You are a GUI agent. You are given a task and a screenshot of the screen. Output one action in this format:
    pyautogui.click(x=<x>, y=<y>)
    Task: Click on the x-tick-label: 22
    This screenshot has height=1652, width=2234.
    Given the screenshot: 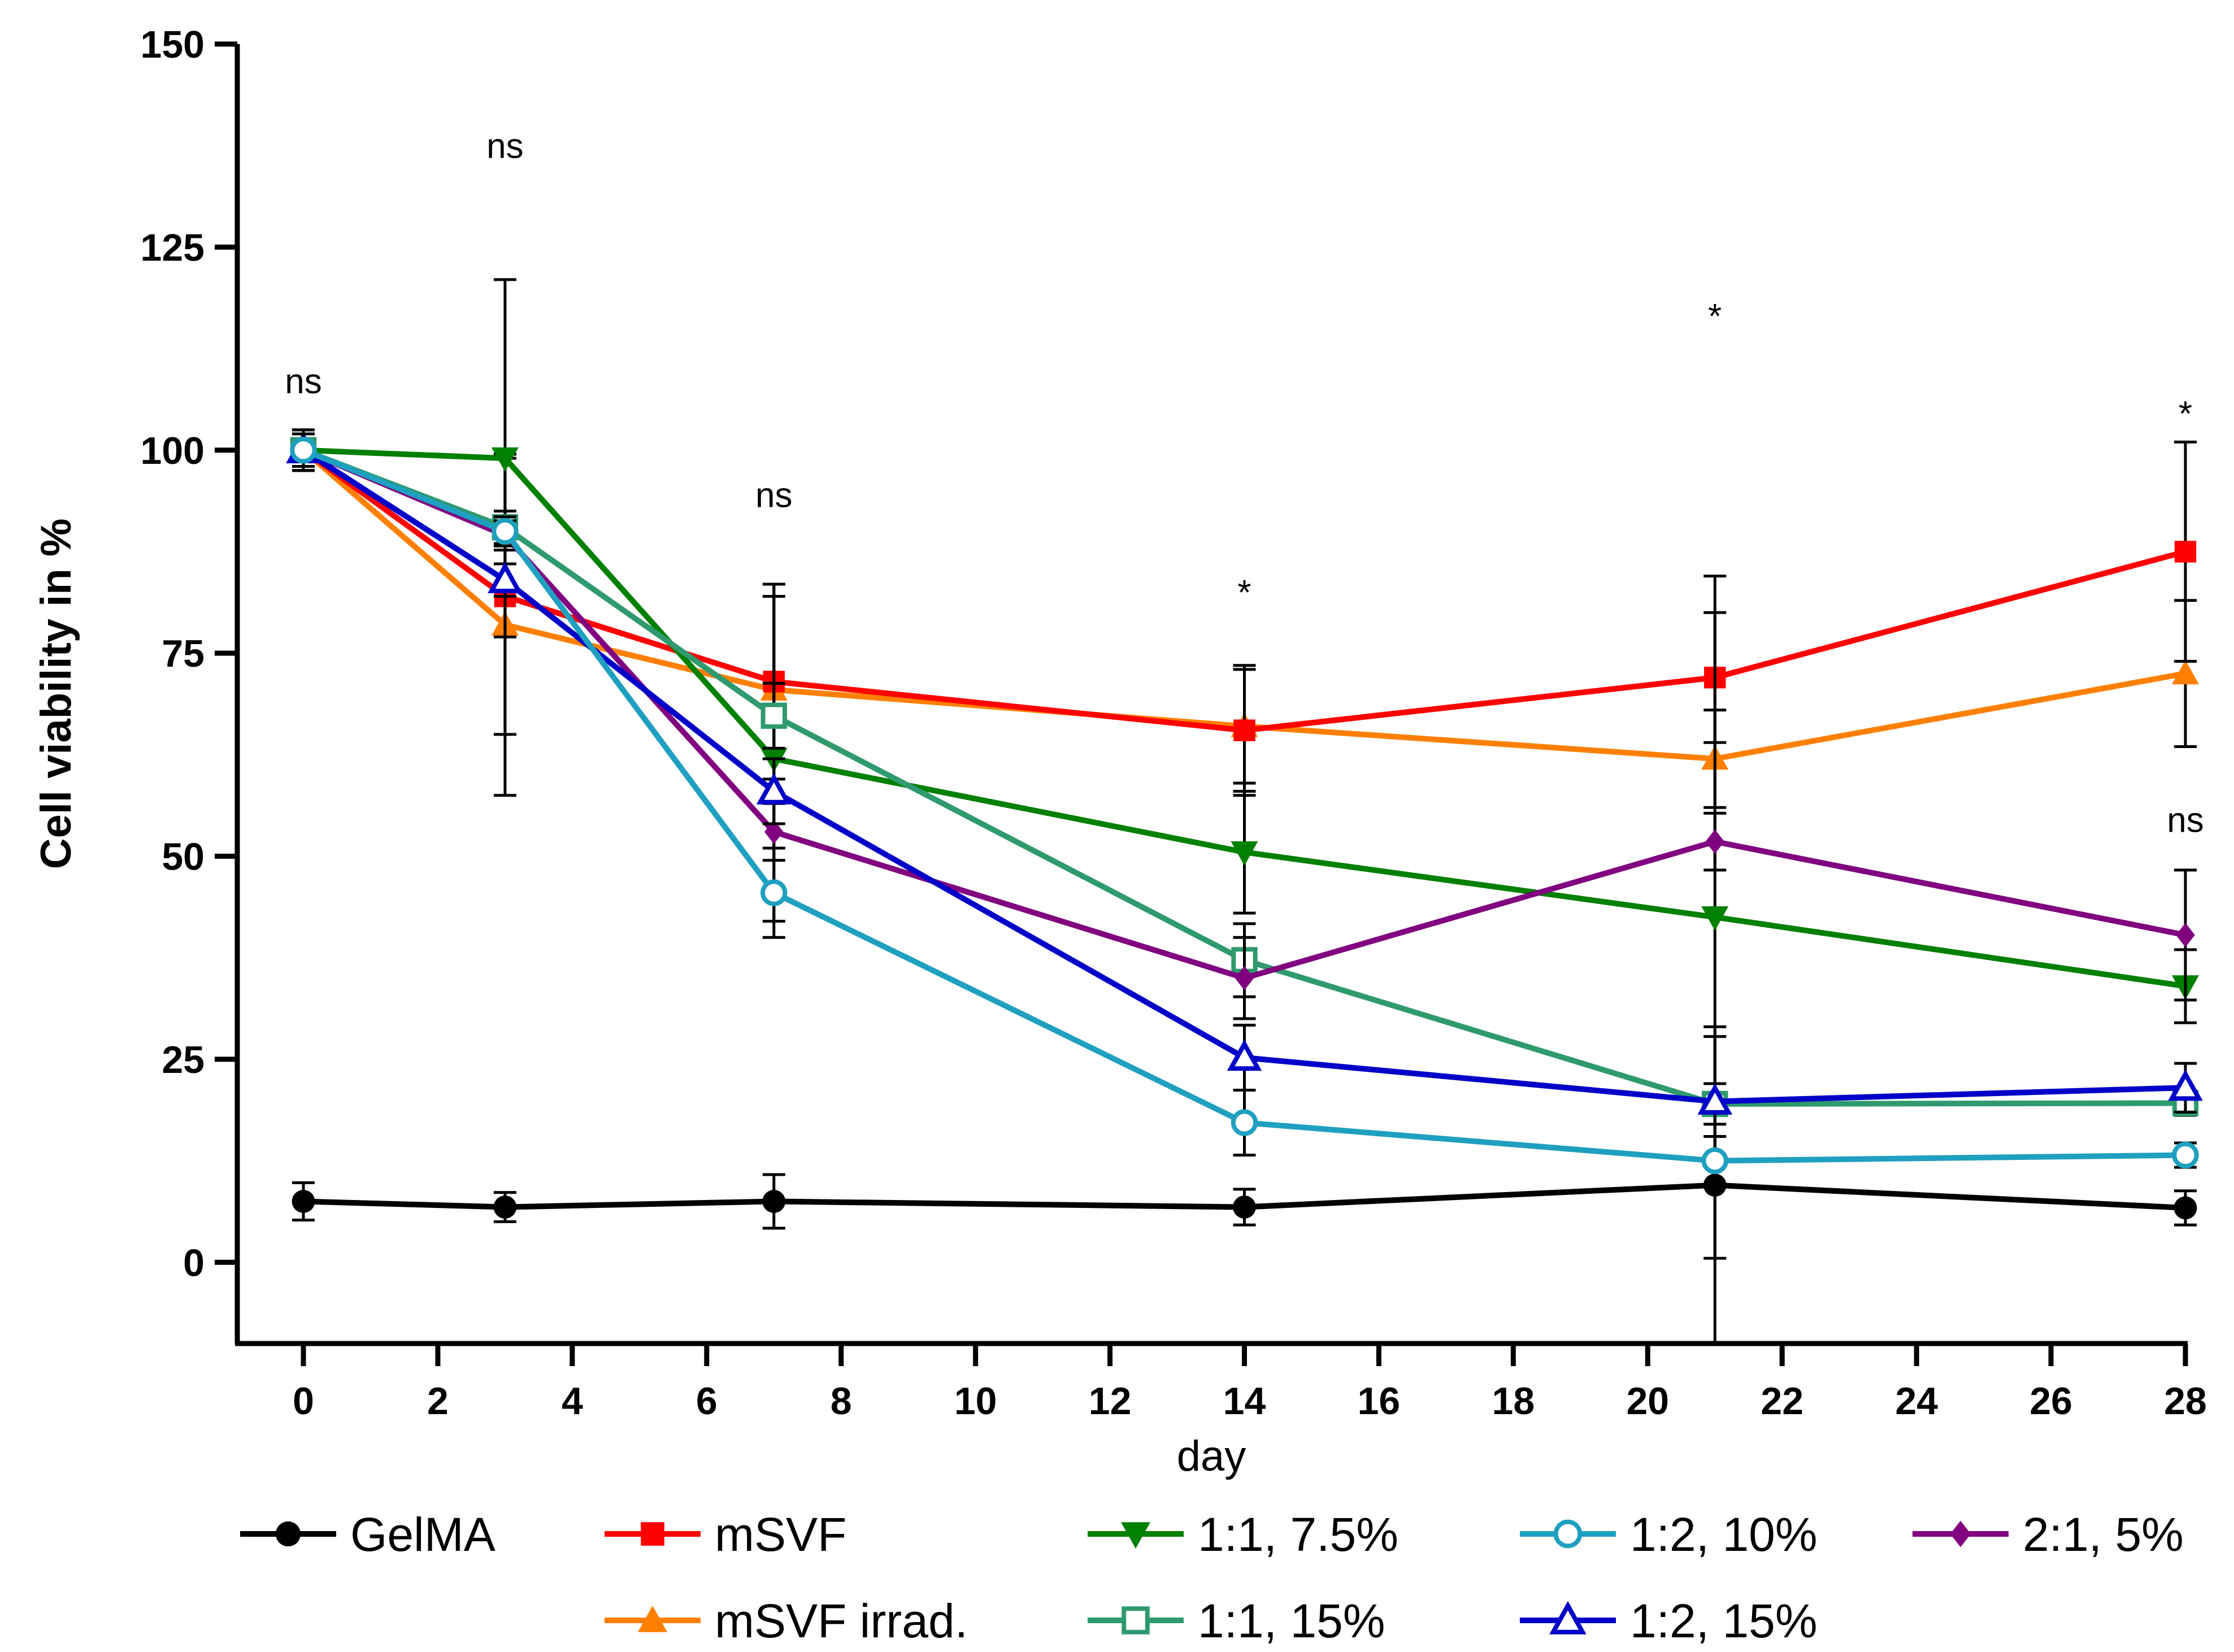 What is the action you would take?
    pyautogui.click(x=1782, y=1401)
    